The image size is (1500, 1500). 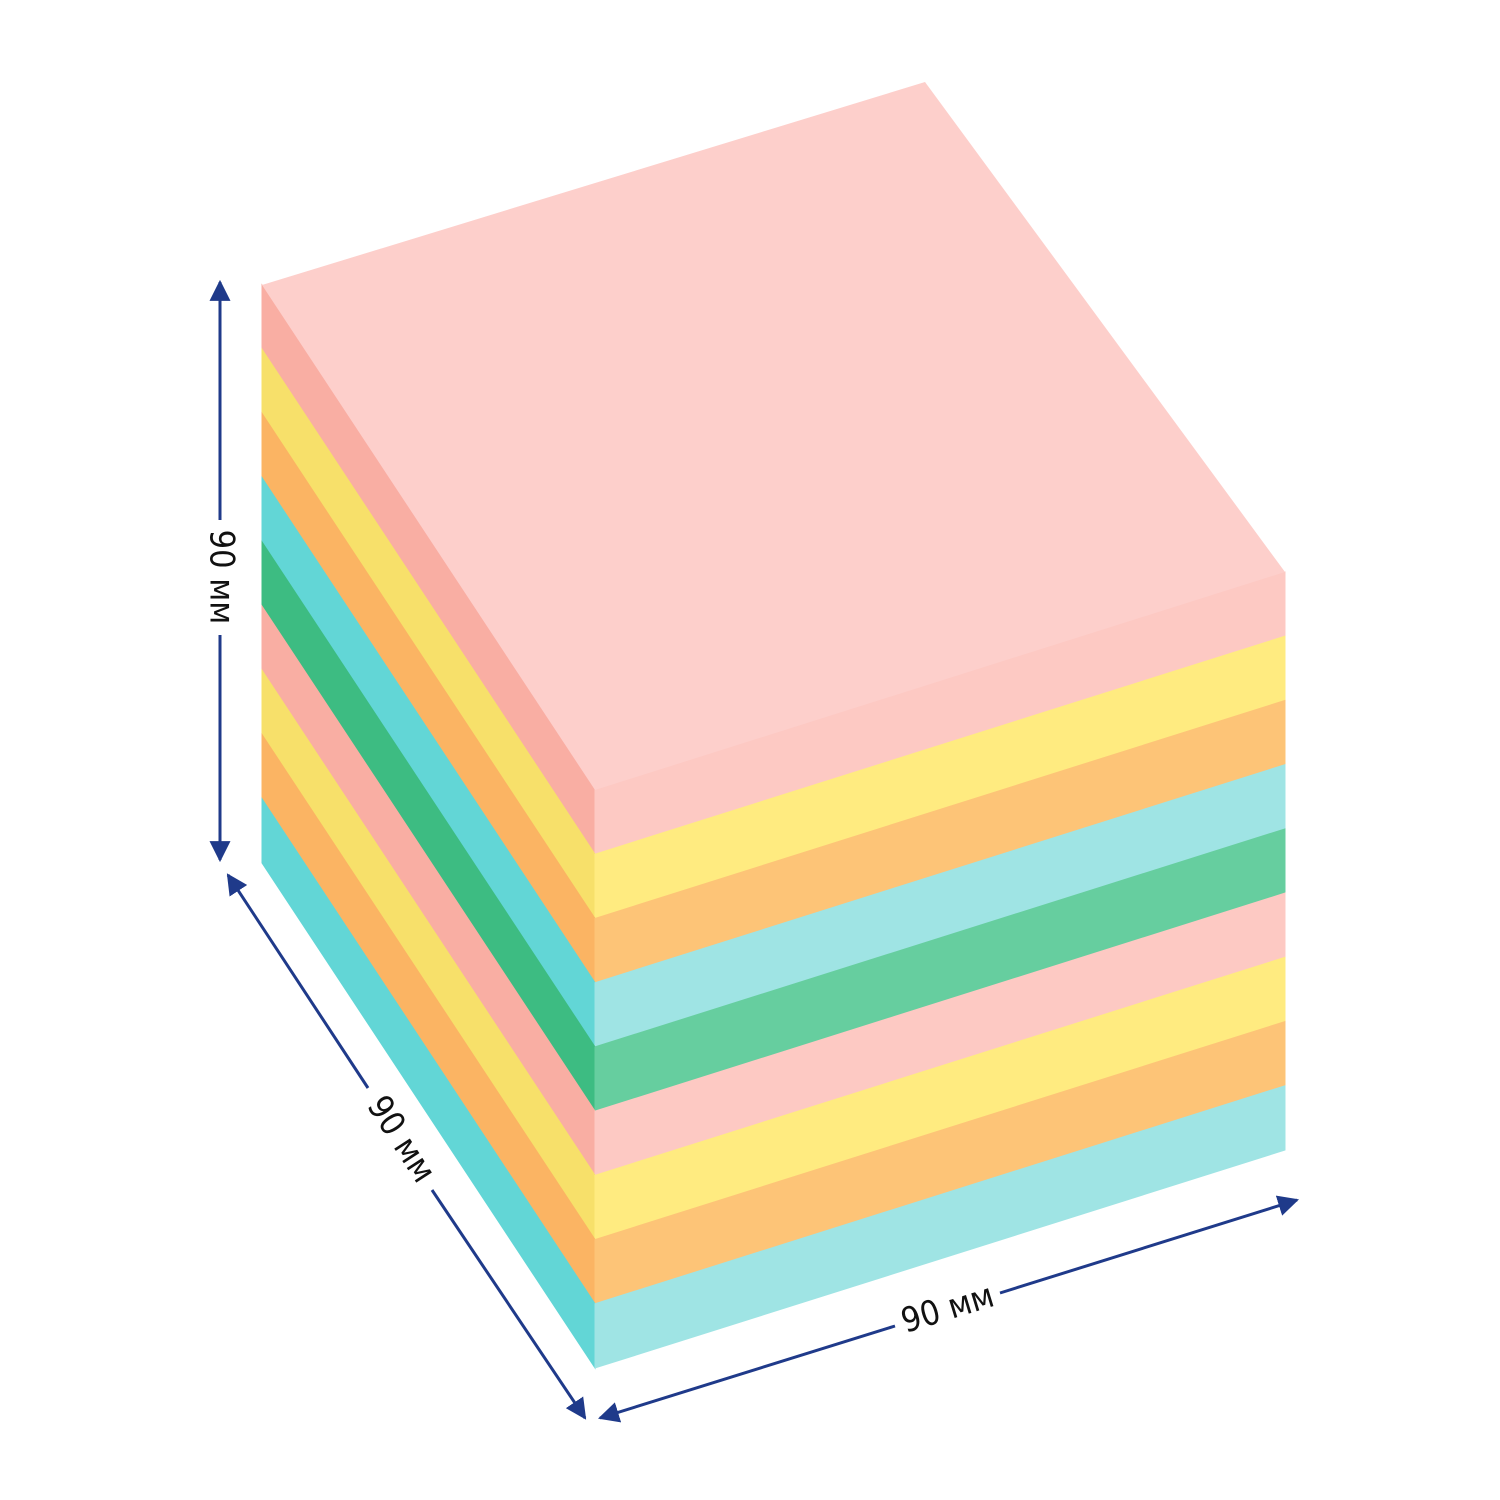 I want to click on width-label: 90 мм, so click(x=947, y=1309).